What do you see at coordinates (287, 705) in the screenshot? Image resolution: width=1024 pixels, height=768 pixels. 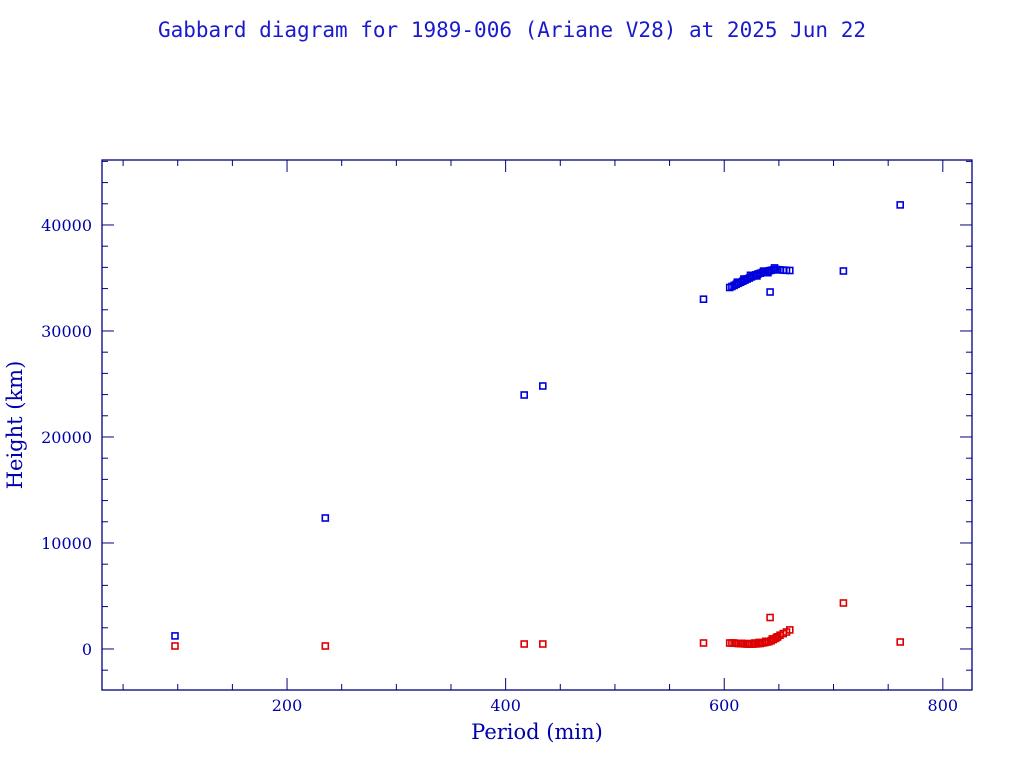 I see `x-tick-label: 200` at bounding box center [287, 705].